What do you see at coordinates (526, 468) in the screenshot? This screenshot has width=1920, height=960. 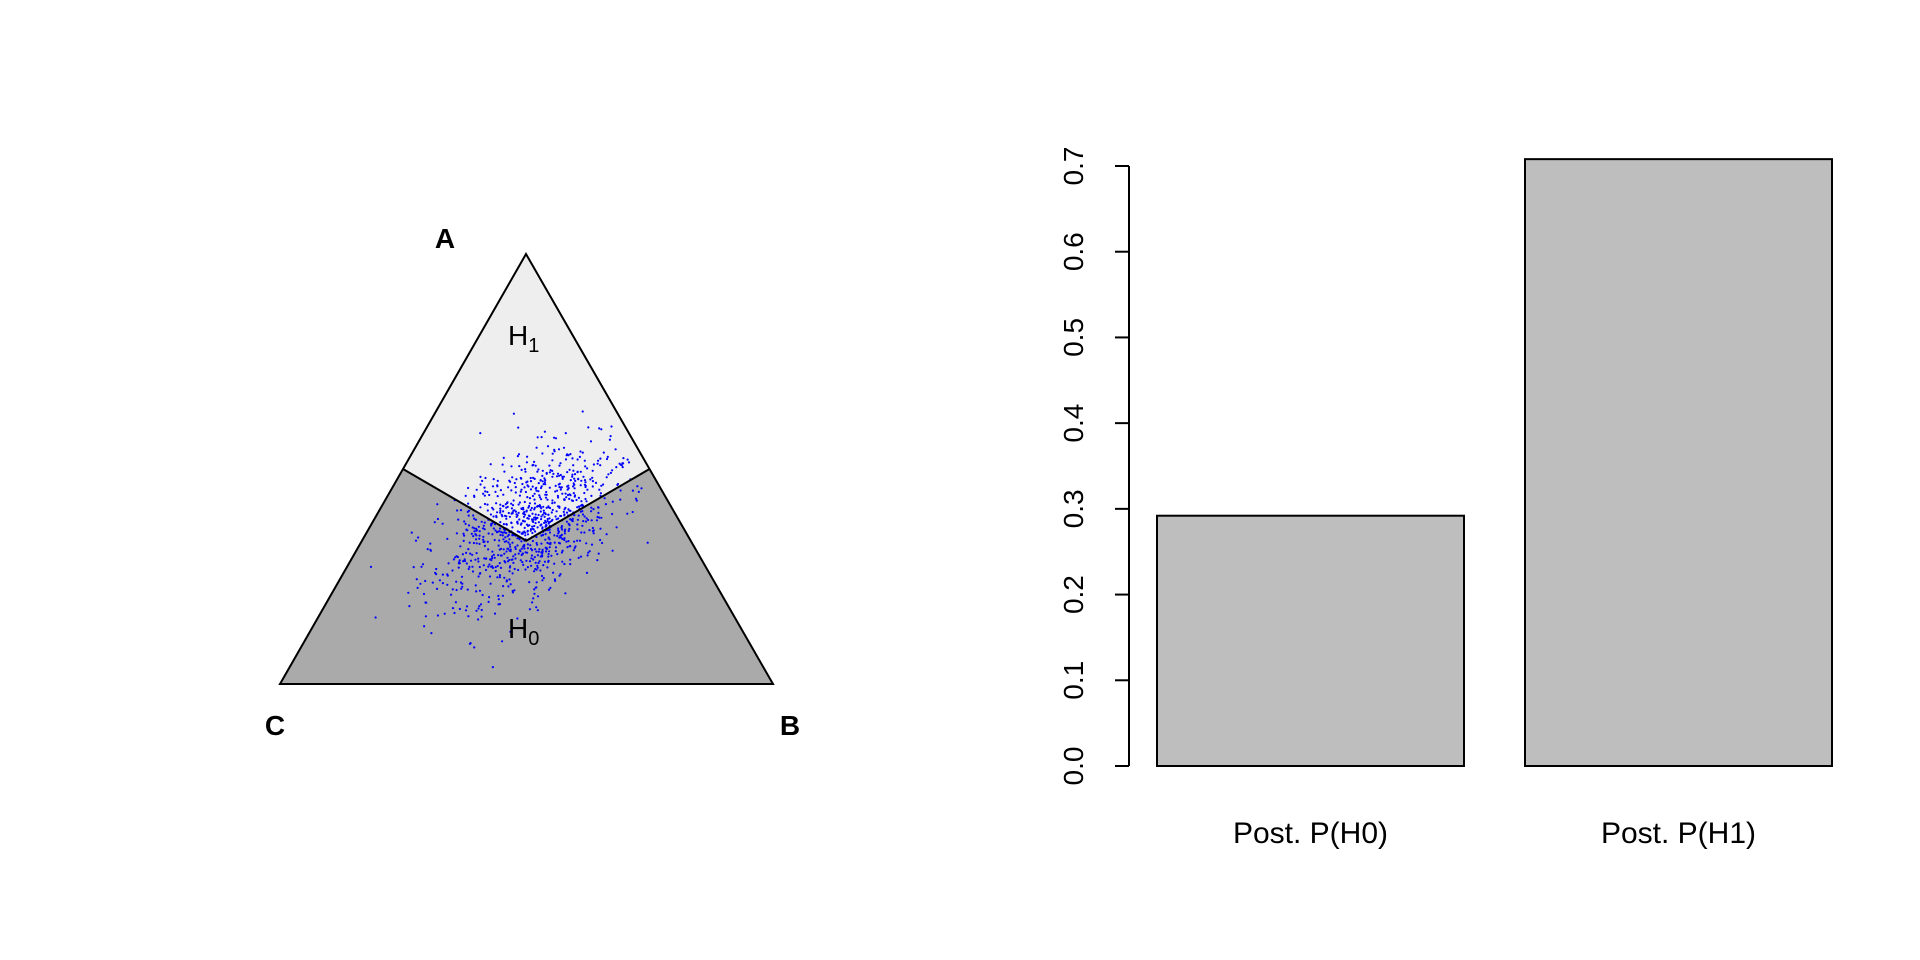 I see `triangle-outline` at bounding box center [526, 468].